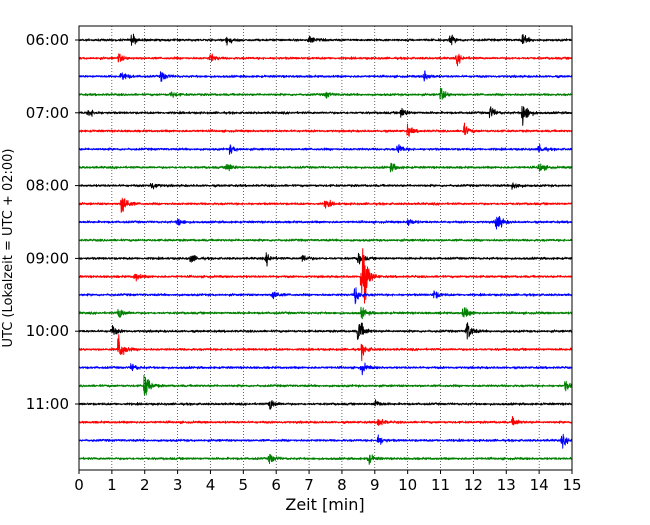  What do you see at coordinates (571, 485) in the screenshot?
I see `x-tick-label-15: 15` at bounding box center [571, 485].